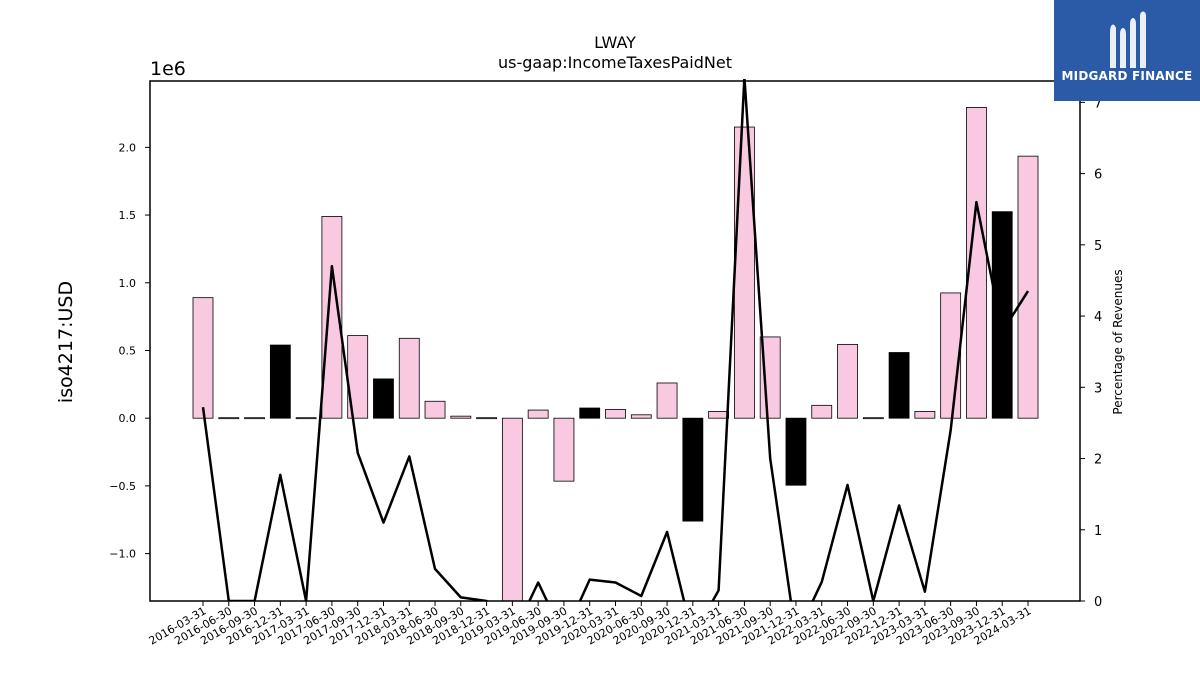 The height and width of the screenshot is (675, 1200). What do you see at coordinates (128, 215) in the screenshot?
I see `y-tick-label: 1.5` at bounding box center [128, 215].